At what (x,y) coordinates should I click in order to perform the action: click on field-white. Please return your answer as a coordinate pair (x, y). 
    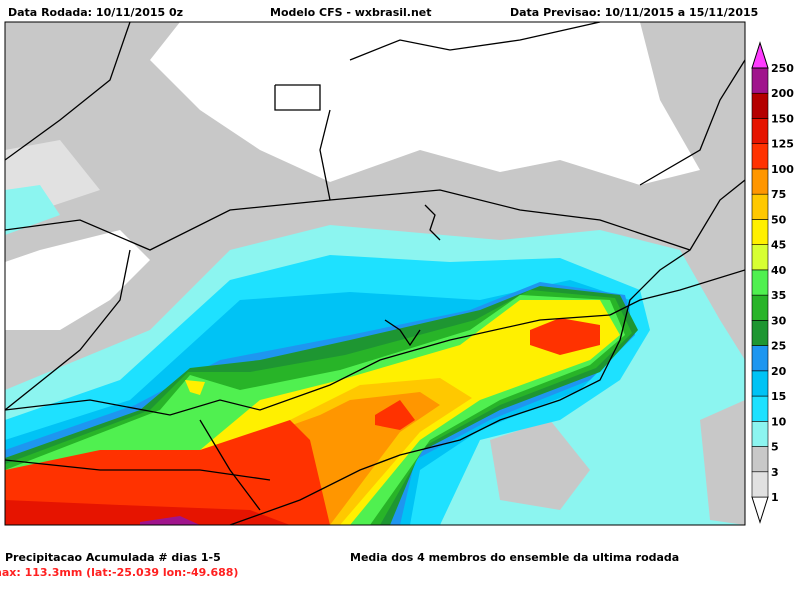
    Looking at the image, I should click on (77, 280).